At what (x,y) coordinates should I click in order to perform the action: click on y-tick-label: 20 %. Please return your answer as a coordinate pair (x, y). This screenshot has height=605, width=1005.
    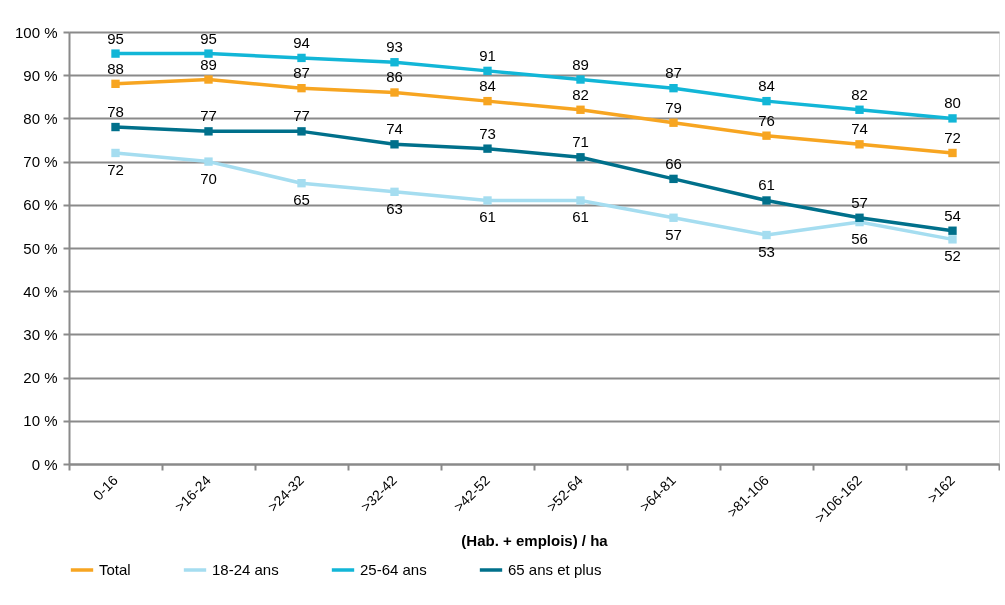
    Looking at the image, I should click on (40, 378).